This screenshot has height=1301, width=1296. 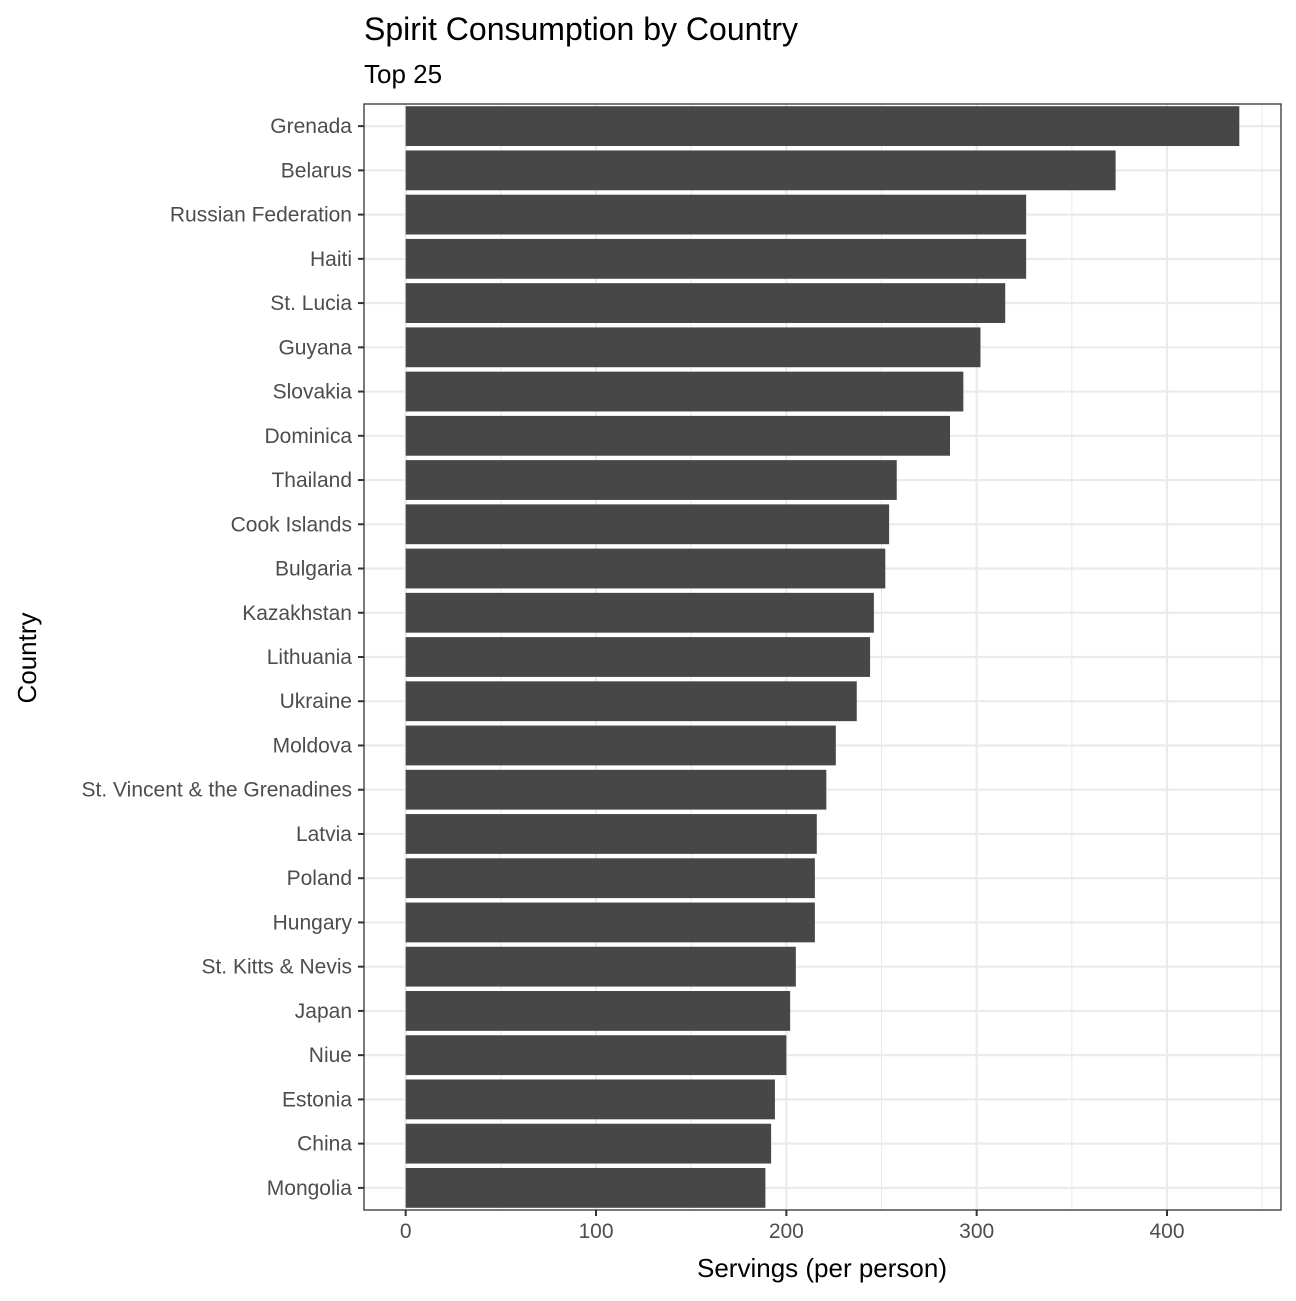 I want to click on y-tick-label: Thailand, so click(x=311, y=480).